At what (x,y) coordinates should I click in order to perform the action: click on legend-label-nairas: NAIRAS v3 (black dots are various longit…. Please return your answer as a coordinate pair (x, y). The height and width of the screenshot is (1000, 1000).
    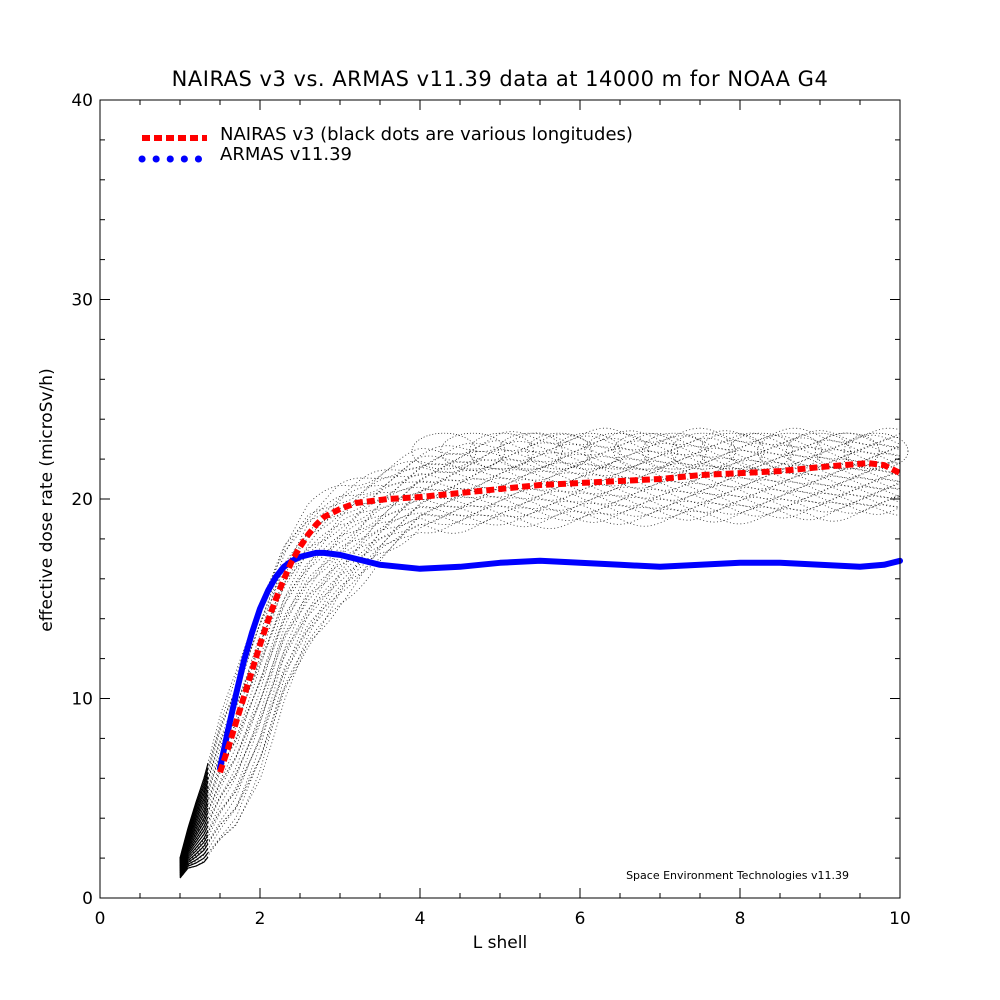
    Looking at the image, I should click on (426, 134).